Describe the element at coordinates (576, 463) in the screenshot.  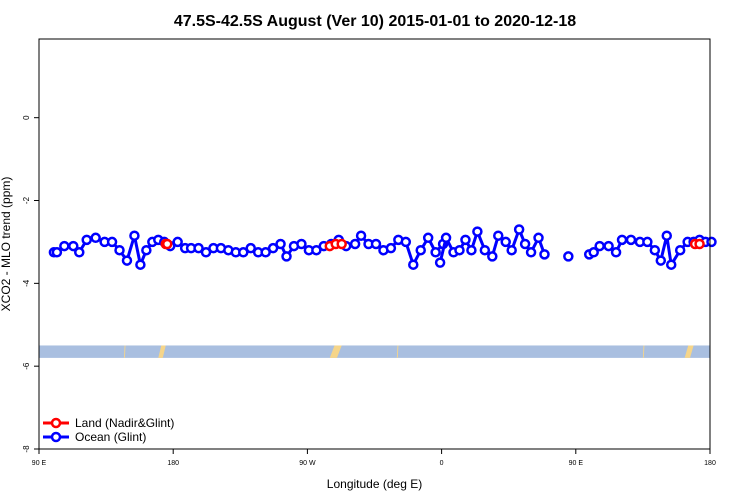
I see `x-tick-label-4: 90 E` at that location.